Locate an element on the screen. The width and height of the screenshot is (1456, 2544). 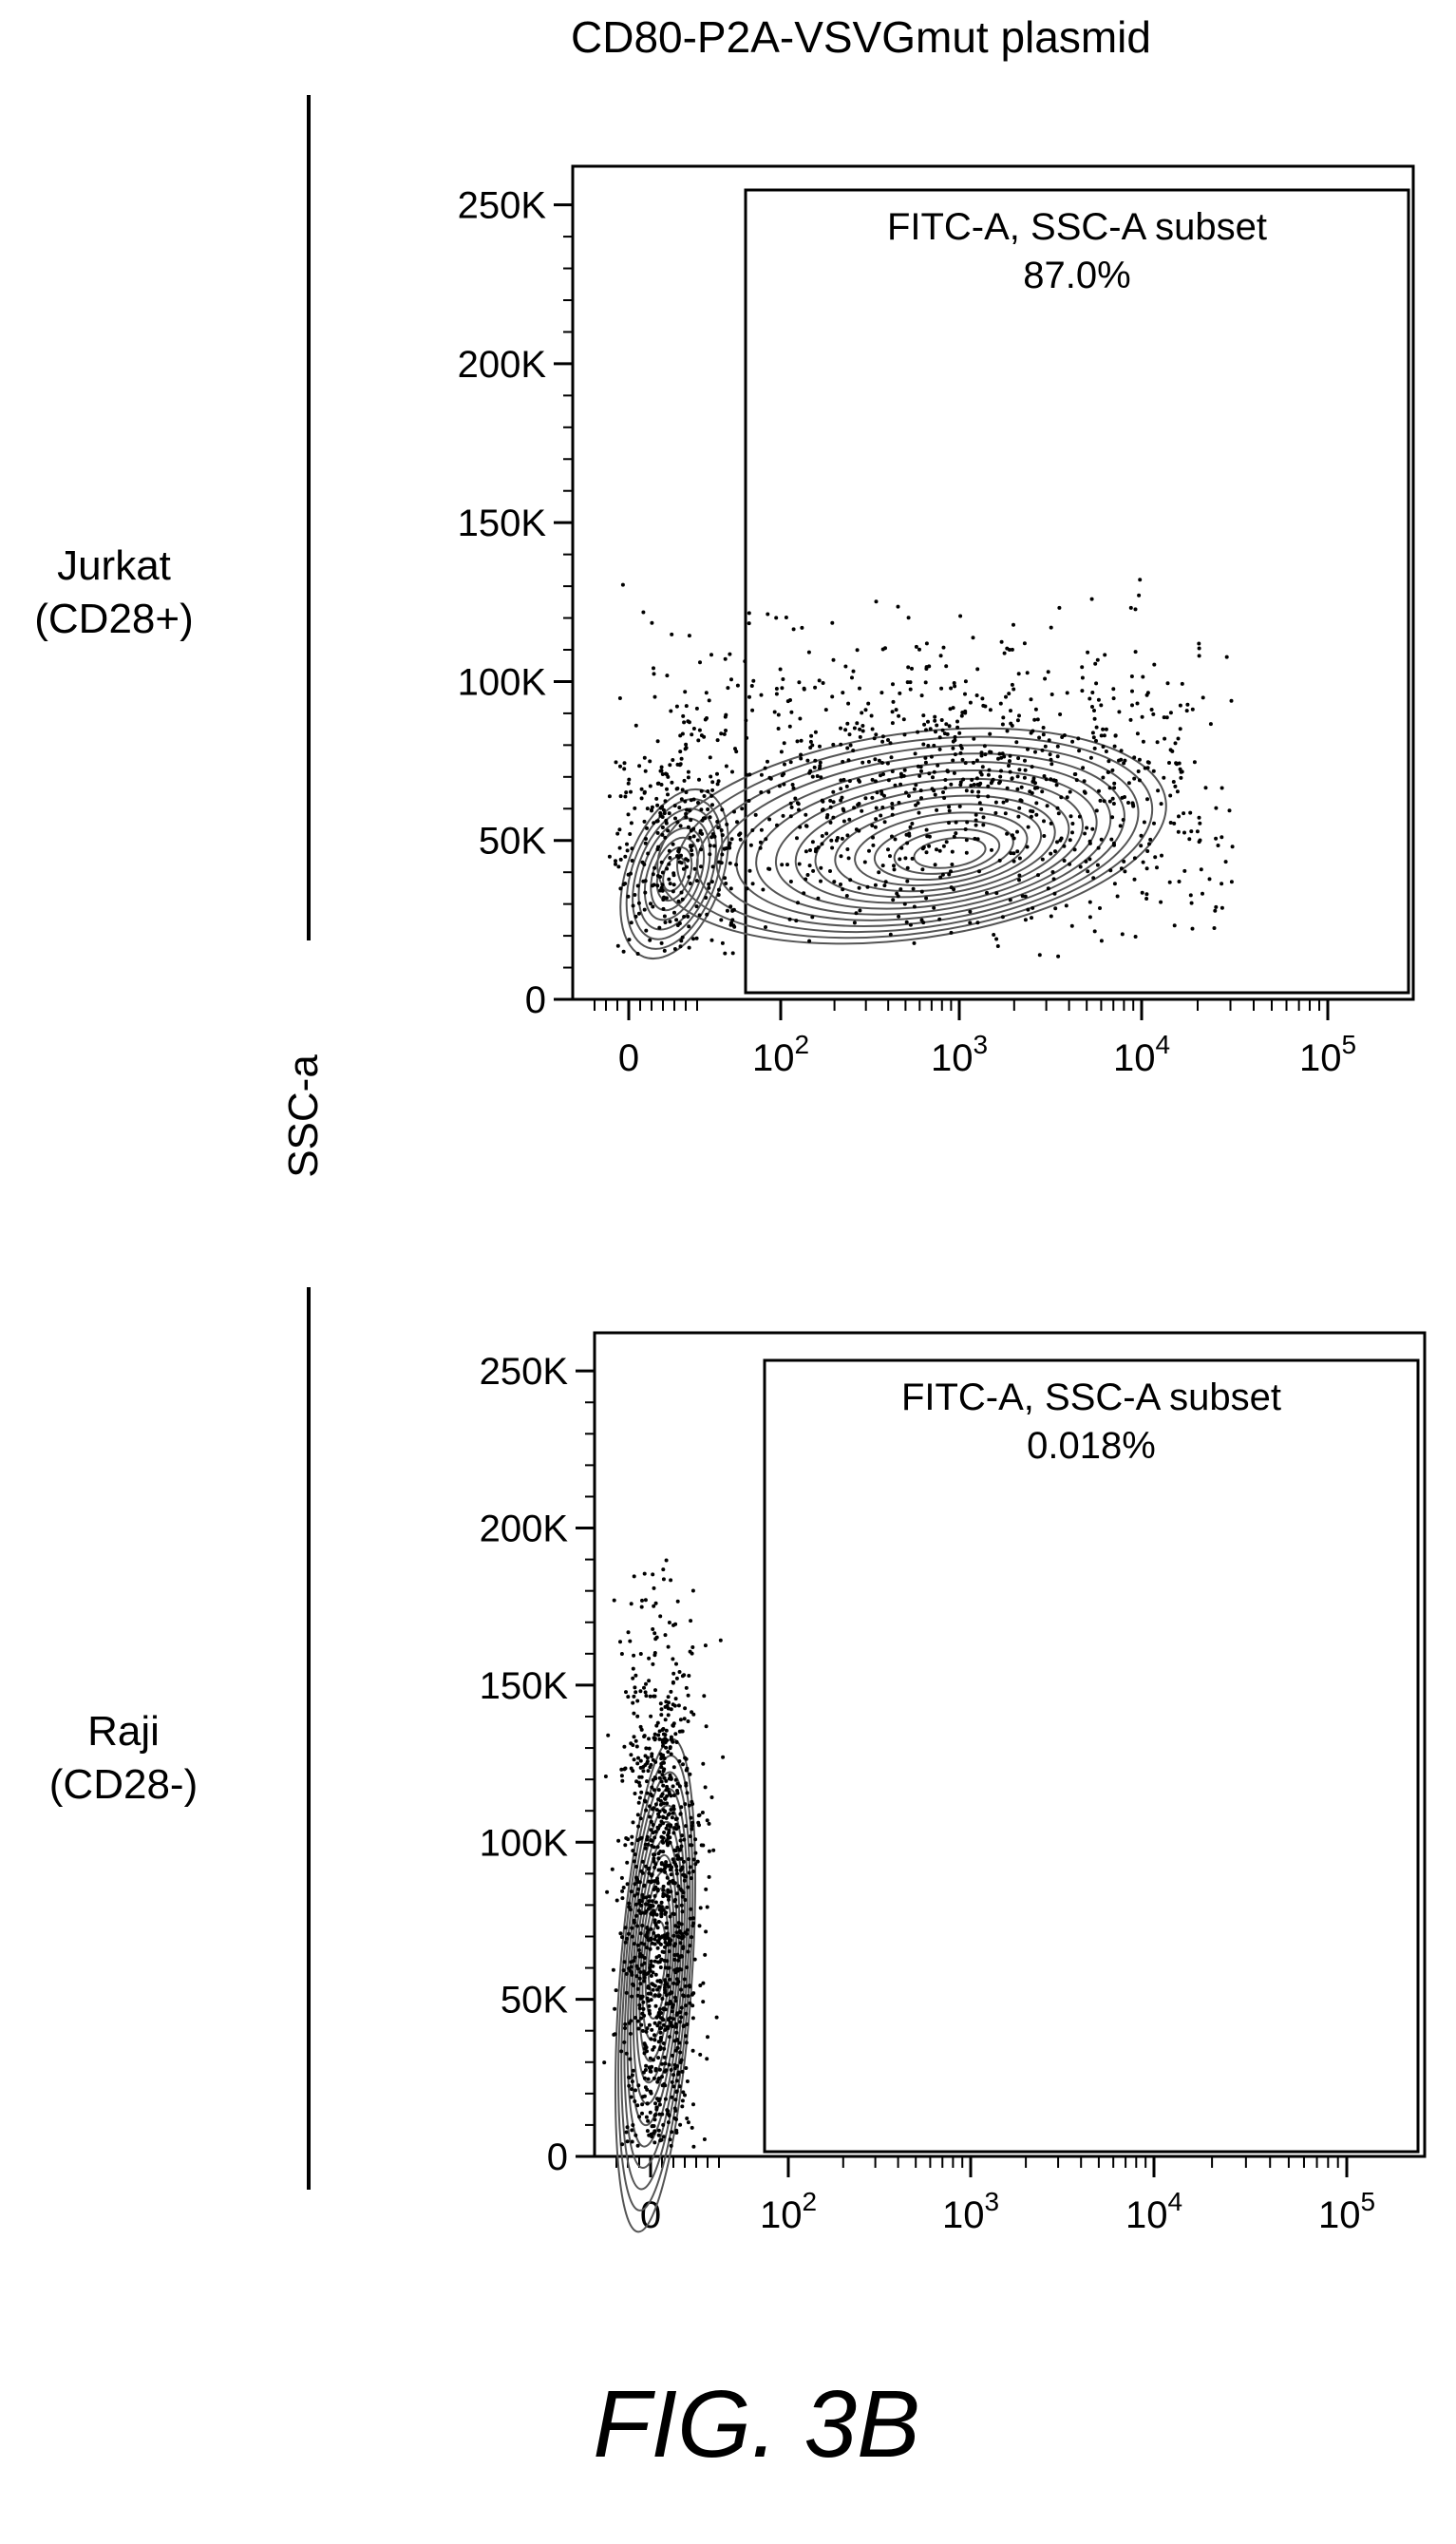
x-tick-label: 0 is located at coordinates (628, 1058).